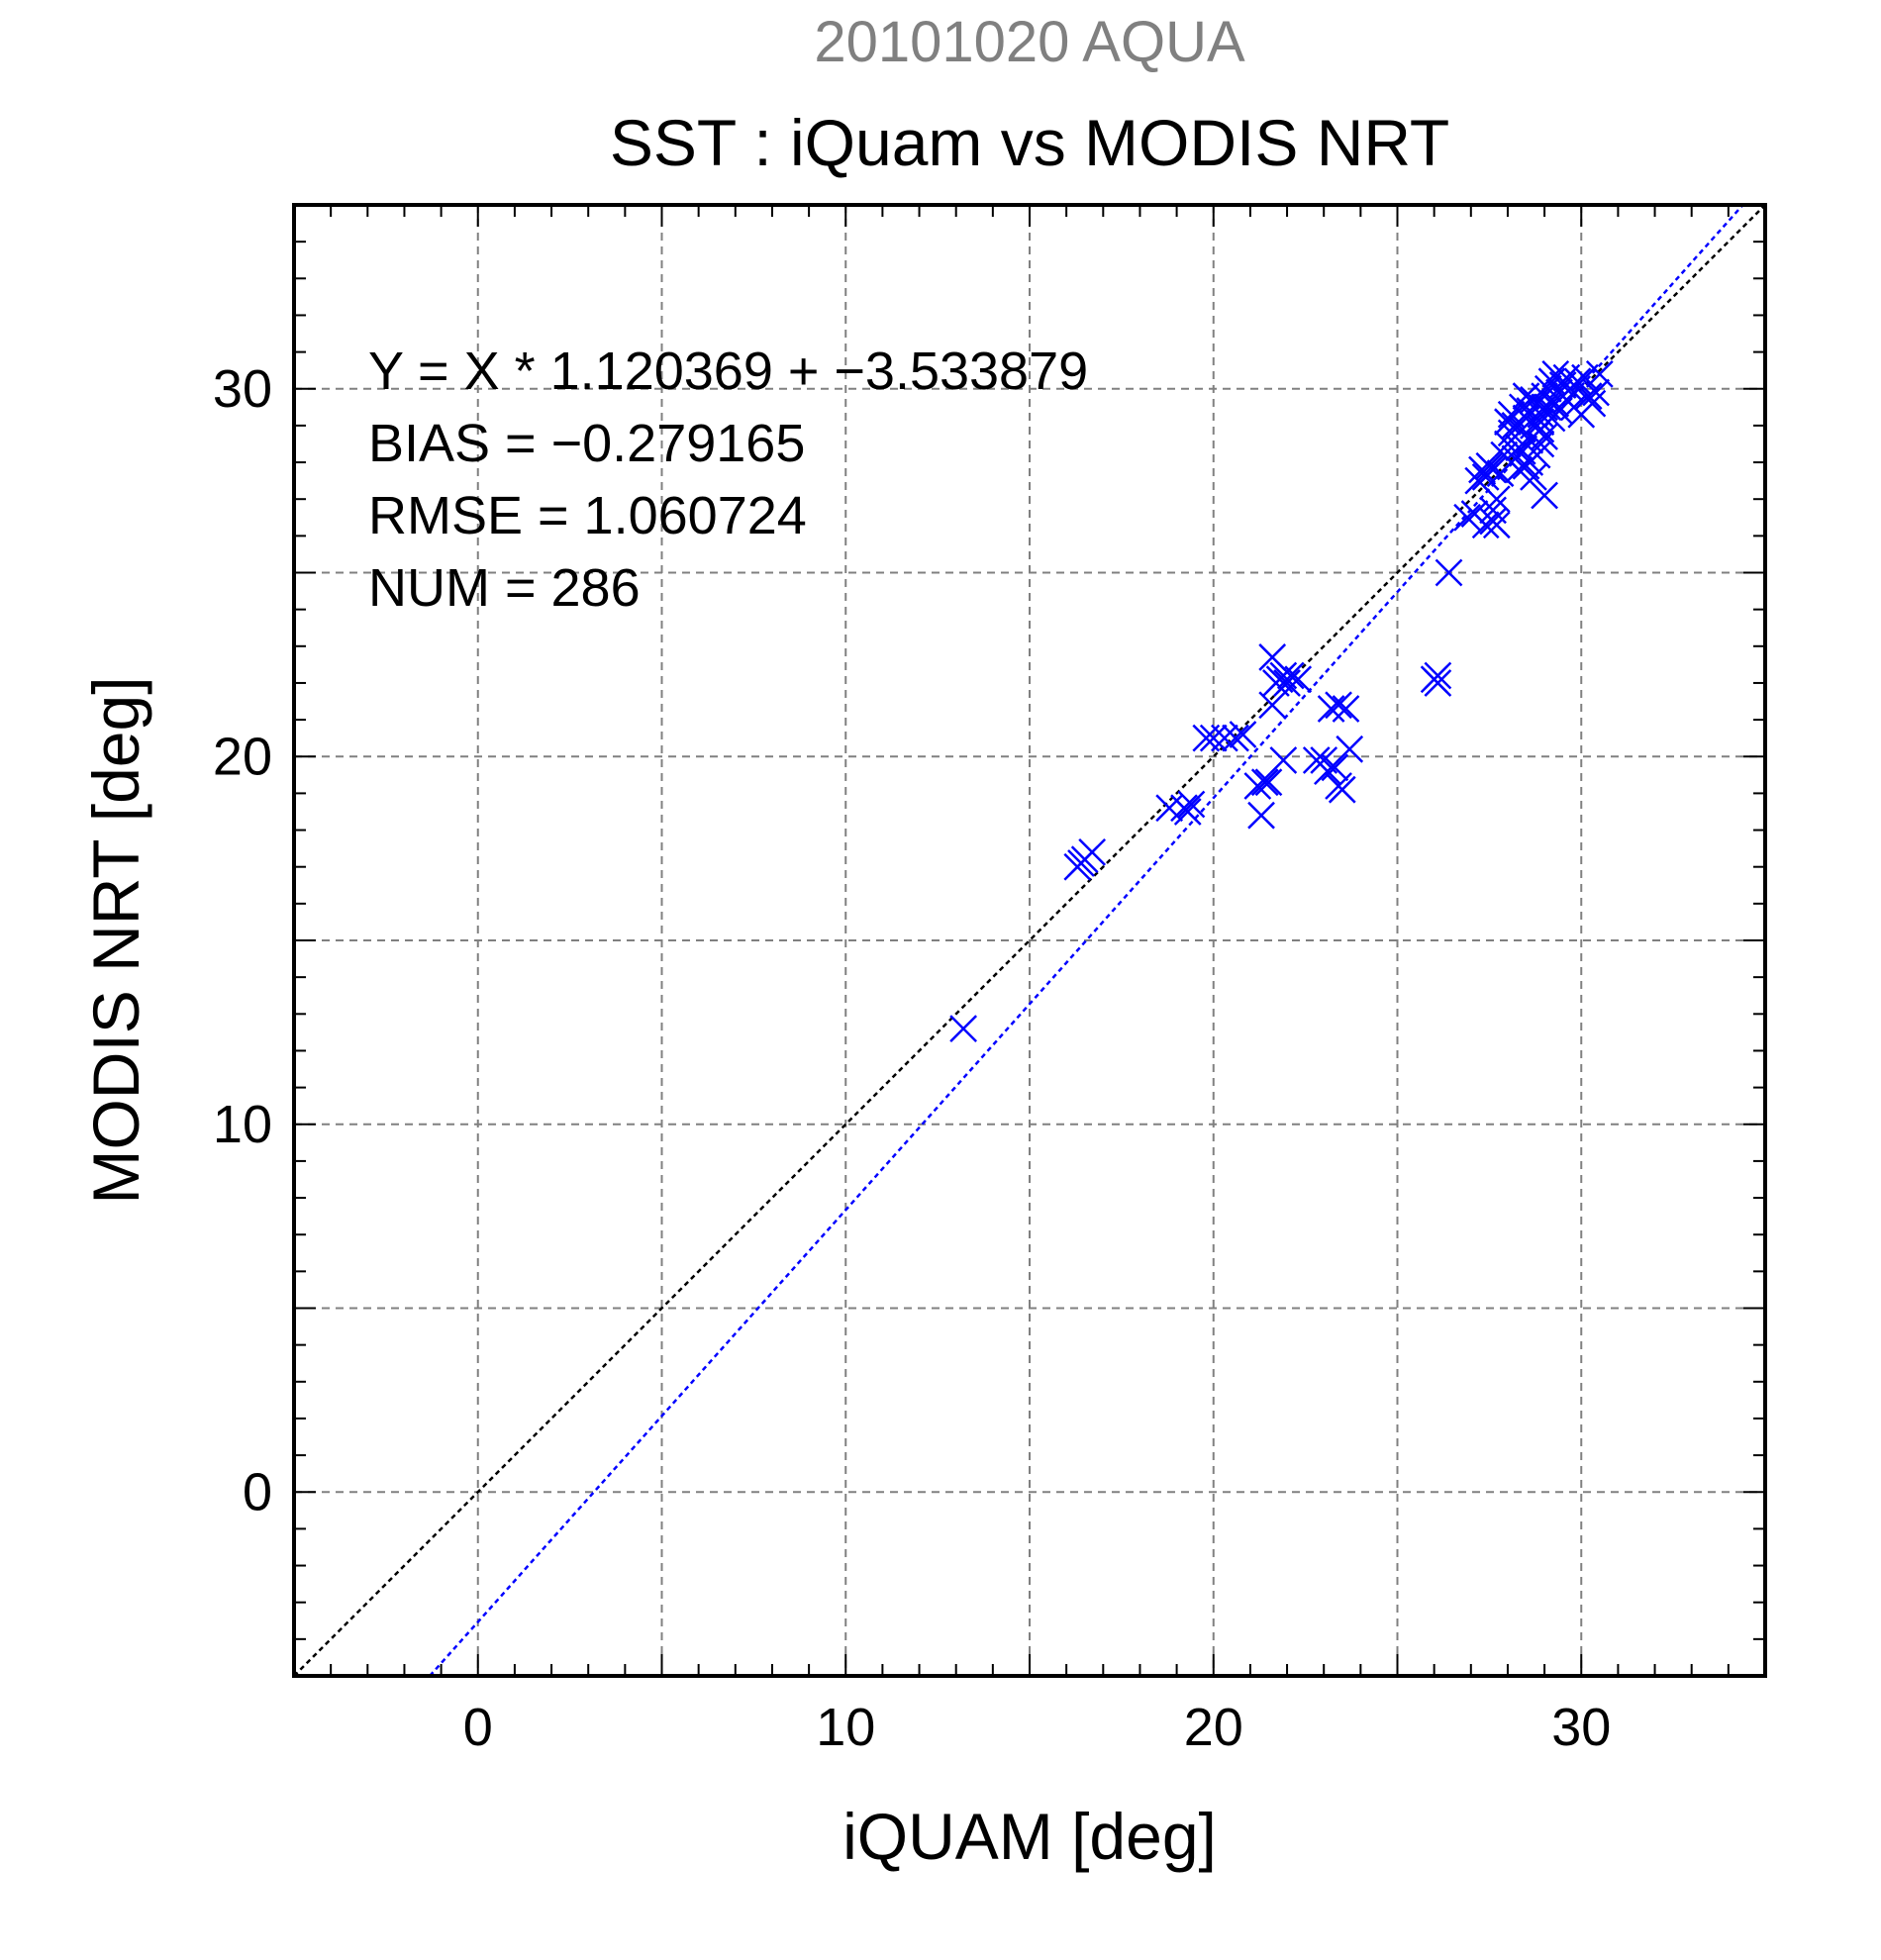  I want to click on x-axis-label: iQUAM [deg], so click(1030, 1836).